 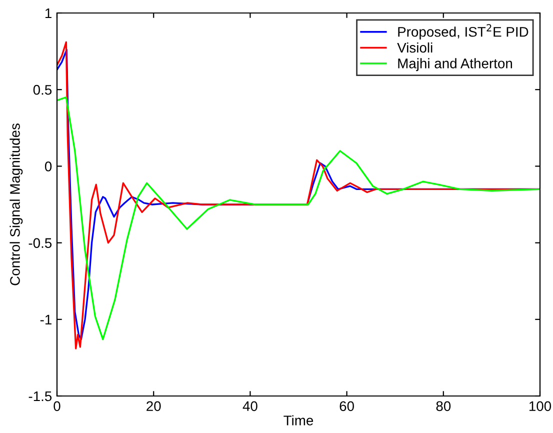 What do you see at coordinates (40, 396) in the screenshot?
I see `y-tick-label: -1.5` at bounding box center [40, 396].